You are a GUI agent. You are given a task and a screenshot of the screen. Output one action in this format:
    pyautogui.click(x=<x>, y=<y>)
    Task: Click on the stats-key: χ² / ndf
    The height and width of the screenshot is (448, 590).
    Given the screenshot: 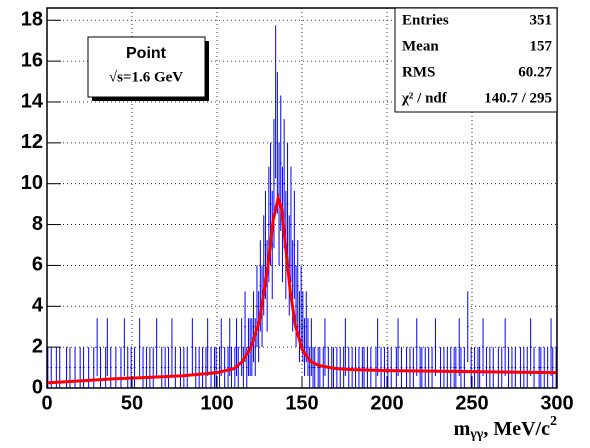 What is the action you would take?
    pyautogui.click(x=424, y=98)
    